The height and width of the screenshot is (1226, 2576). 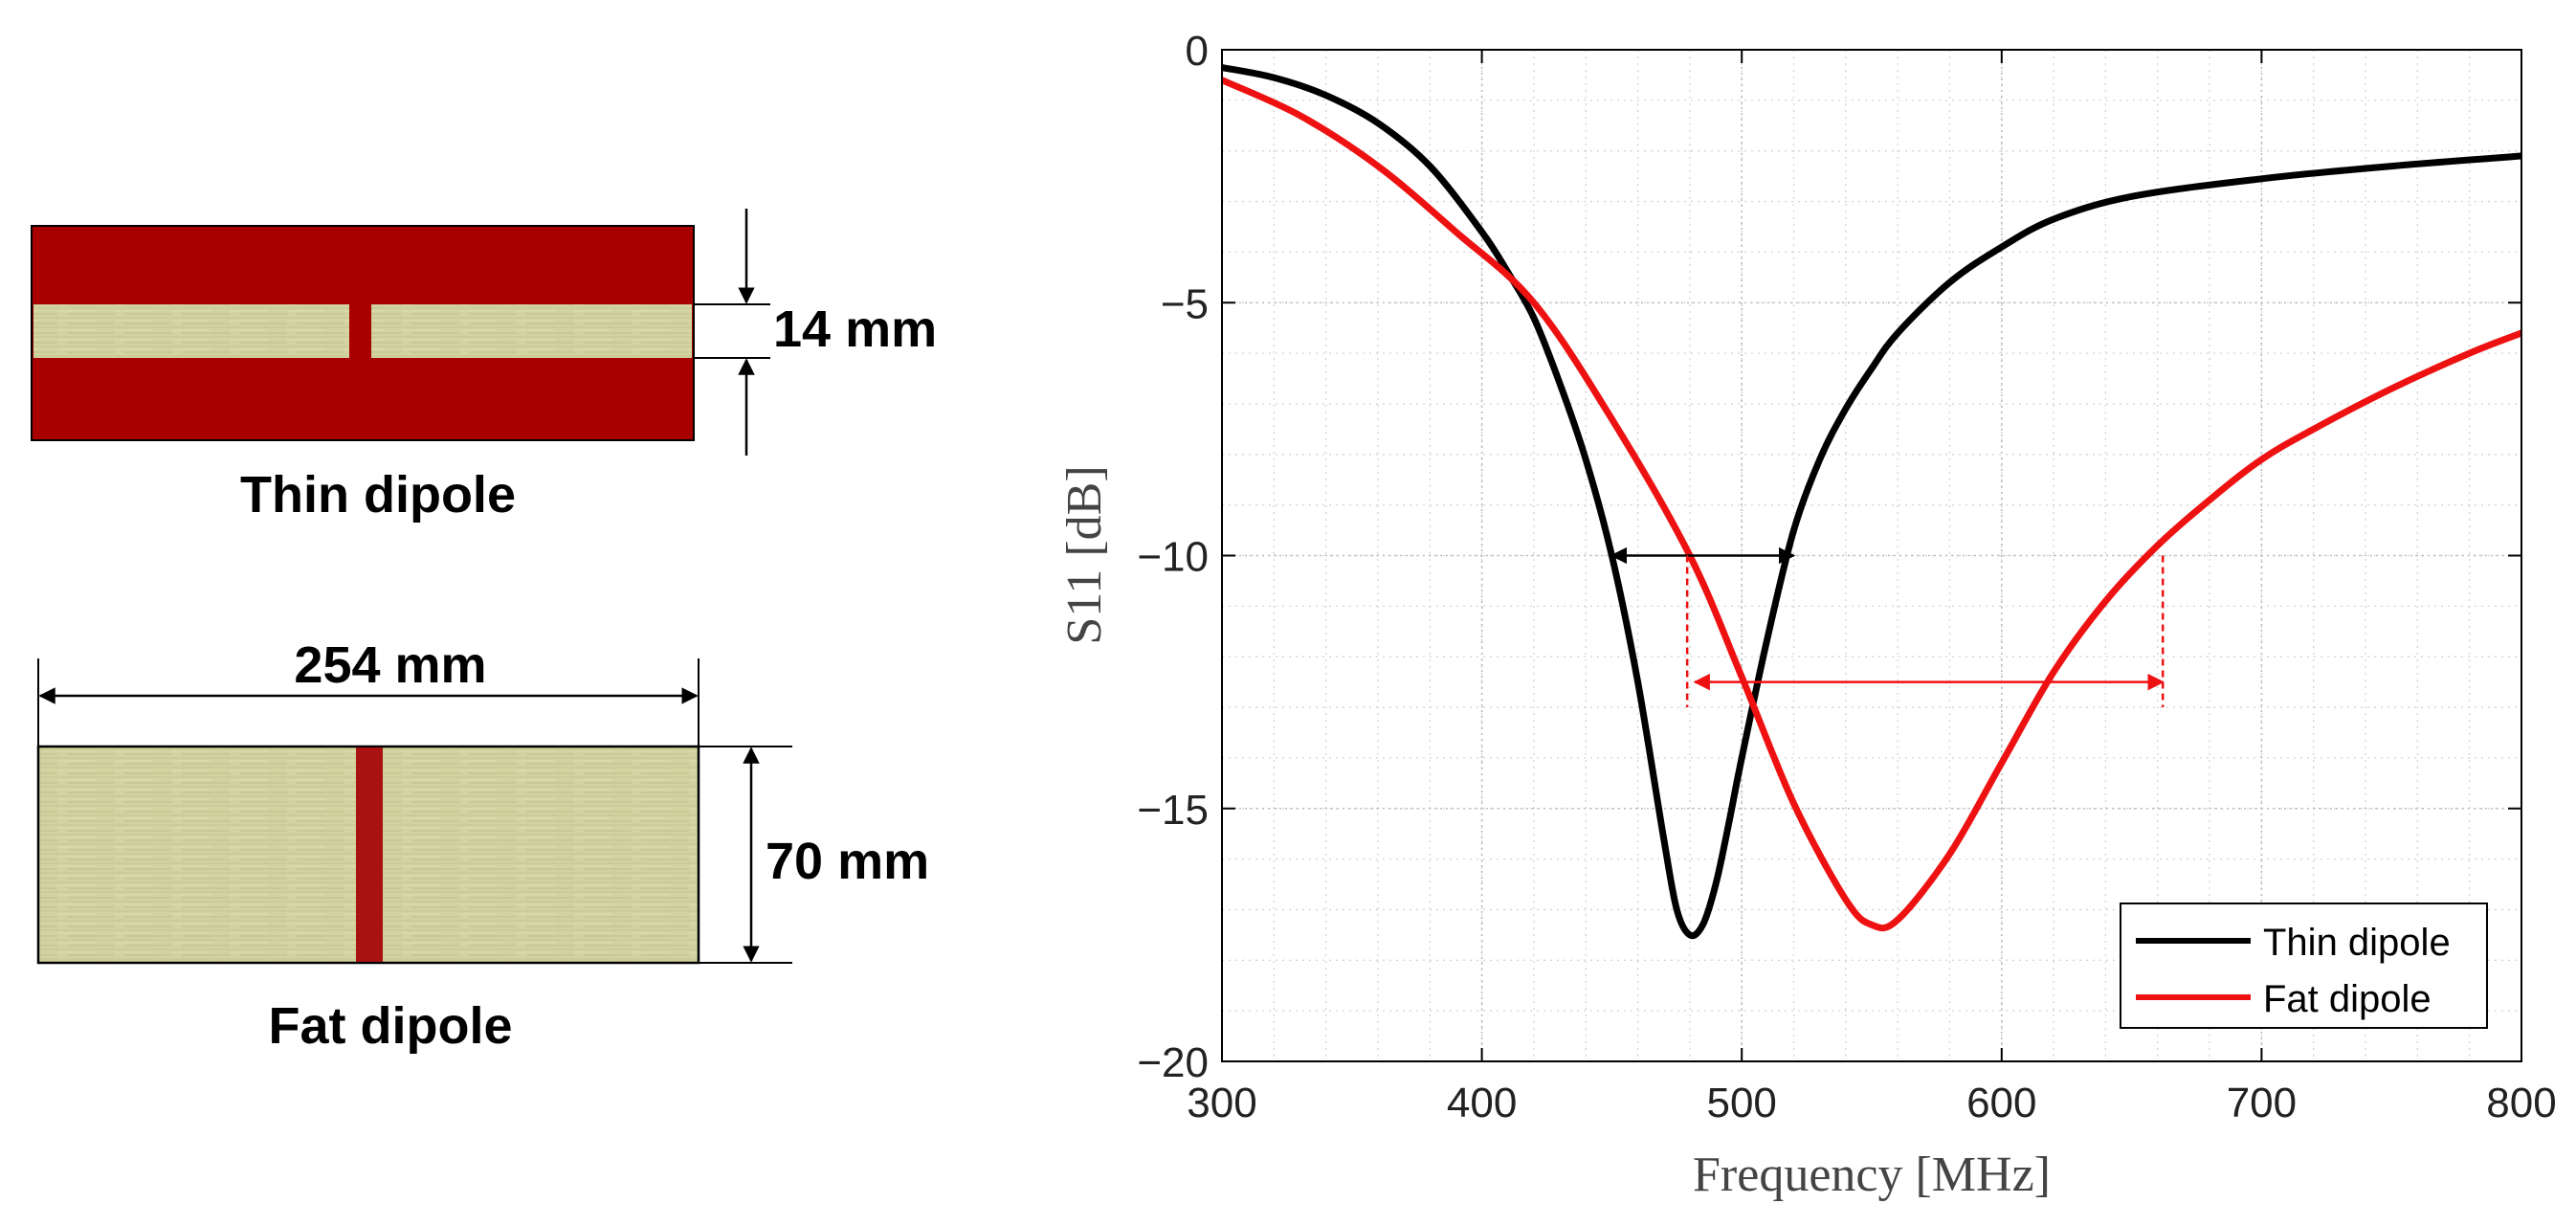 What do you see at coordinates (1173, 810) in the screenshot?
I see `y-tick-label: −15` at bounding box center [1173, 810].